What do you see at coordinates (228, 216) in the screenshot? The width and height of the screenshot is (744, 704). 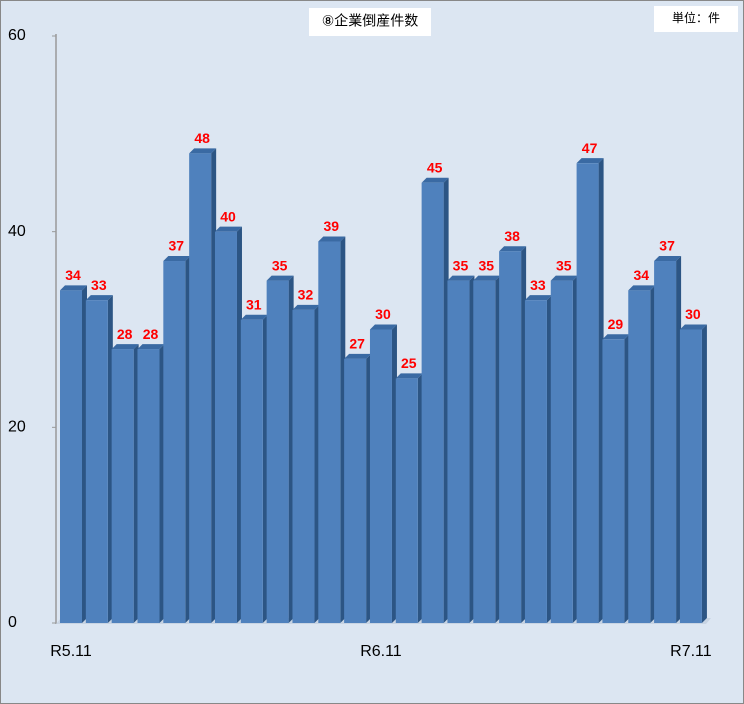 I see `value-label: 40` at bounding box center [228, 216].